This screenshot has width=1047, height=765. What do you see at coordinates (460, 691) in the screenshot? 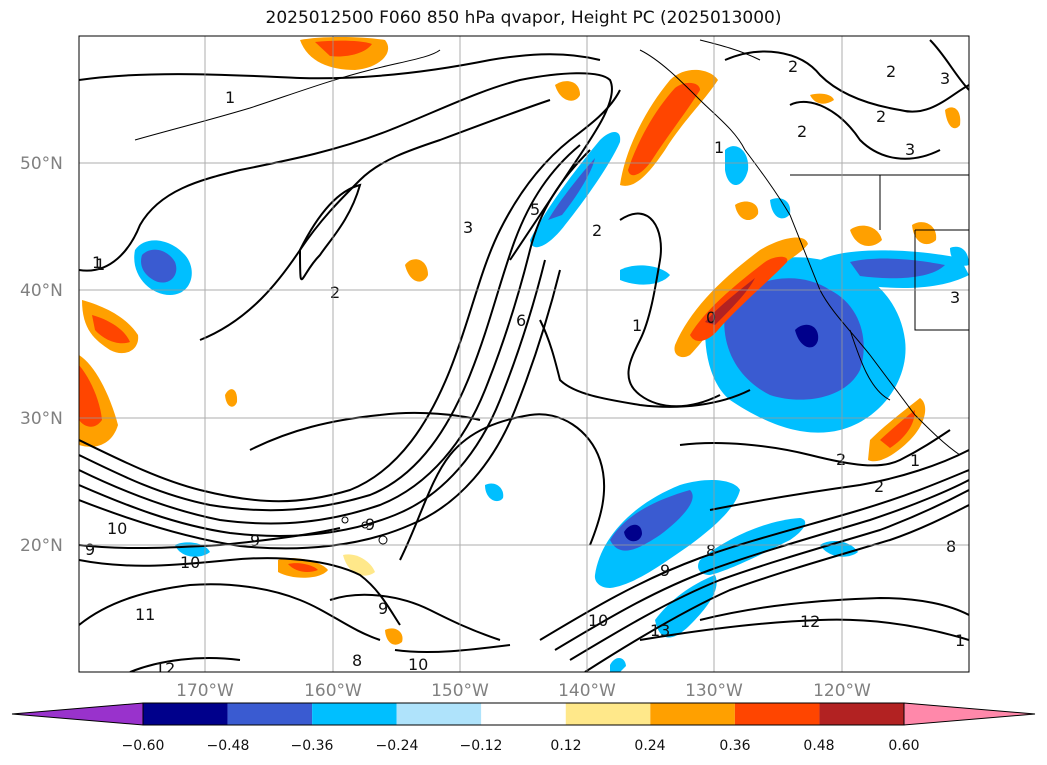
I see `lon-label: 150°W` at bounding box center [460, 691].